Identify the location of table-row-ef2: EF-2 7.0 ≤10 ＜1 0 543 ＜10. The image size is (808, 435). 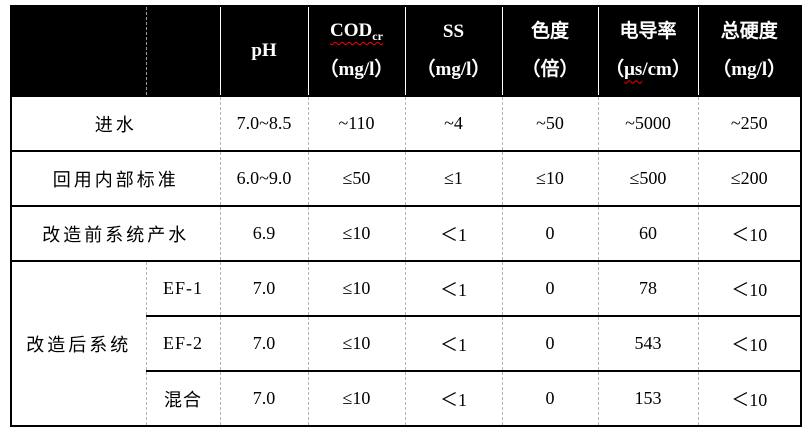
(406, 343).